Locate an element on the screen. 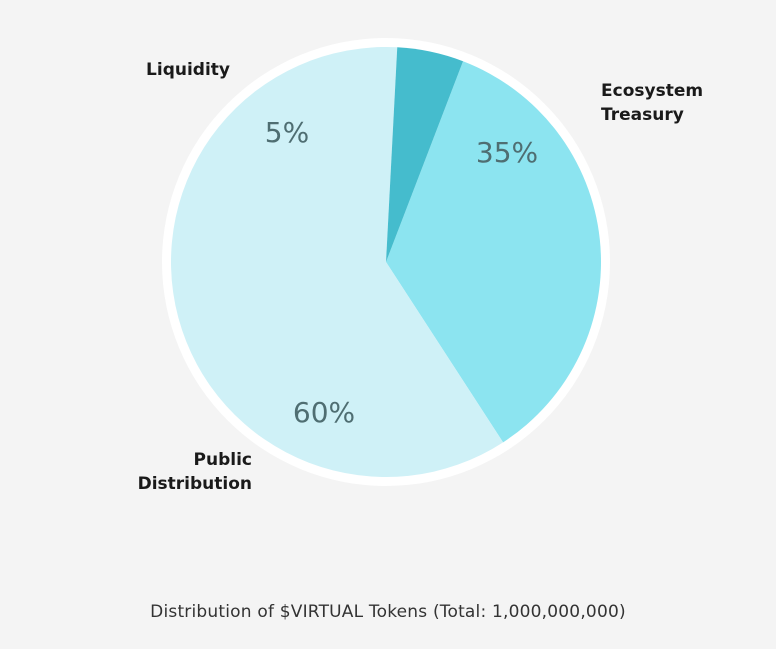 Image resolution: width=776 pixels, height=649 pixels. category-label-line: Liquidity is located at coordinates (188, 70).